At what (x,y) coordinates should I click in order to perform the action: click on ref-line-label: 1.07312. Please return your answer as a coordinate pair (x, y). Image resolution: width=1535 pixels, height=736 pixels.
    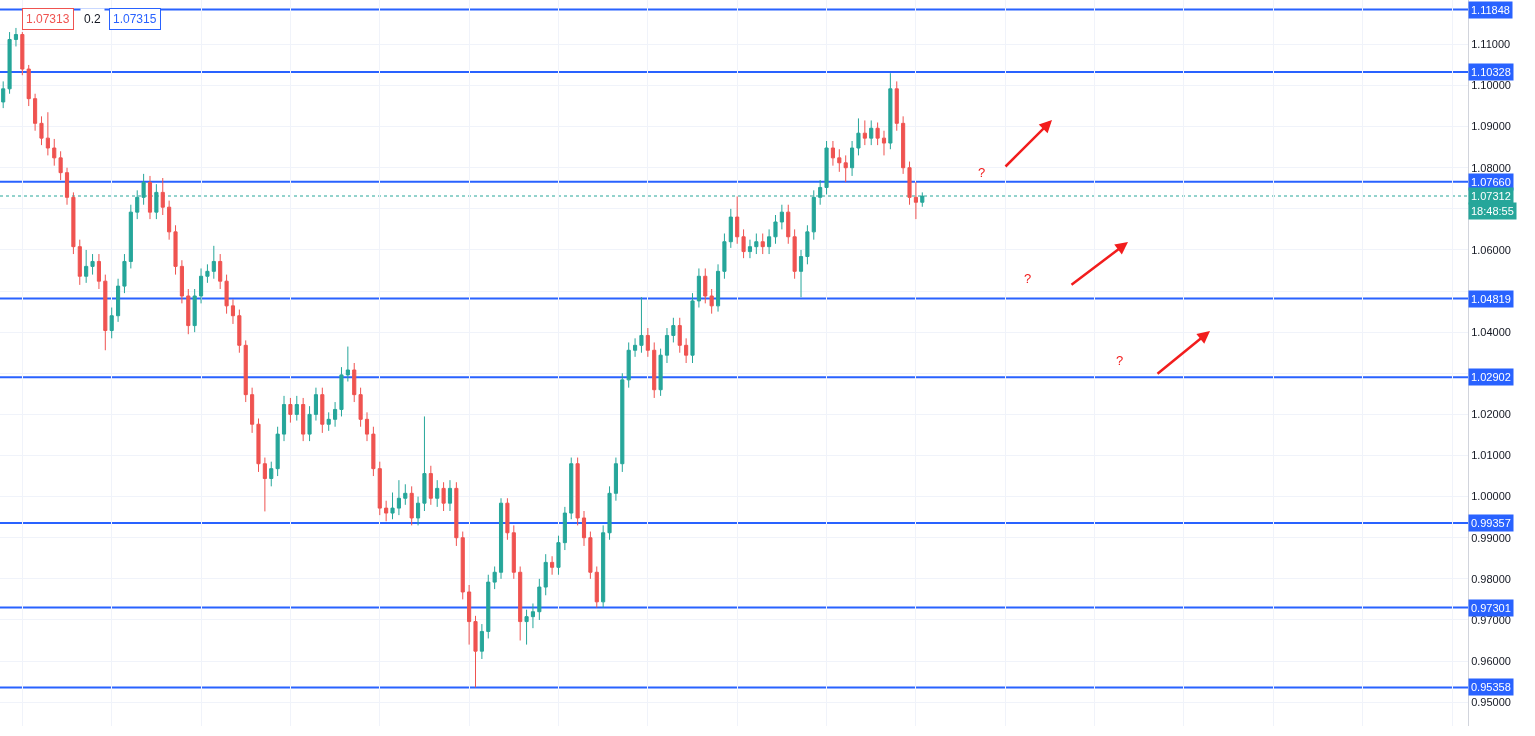
    Looking at the image, I should click on (1491, 196).